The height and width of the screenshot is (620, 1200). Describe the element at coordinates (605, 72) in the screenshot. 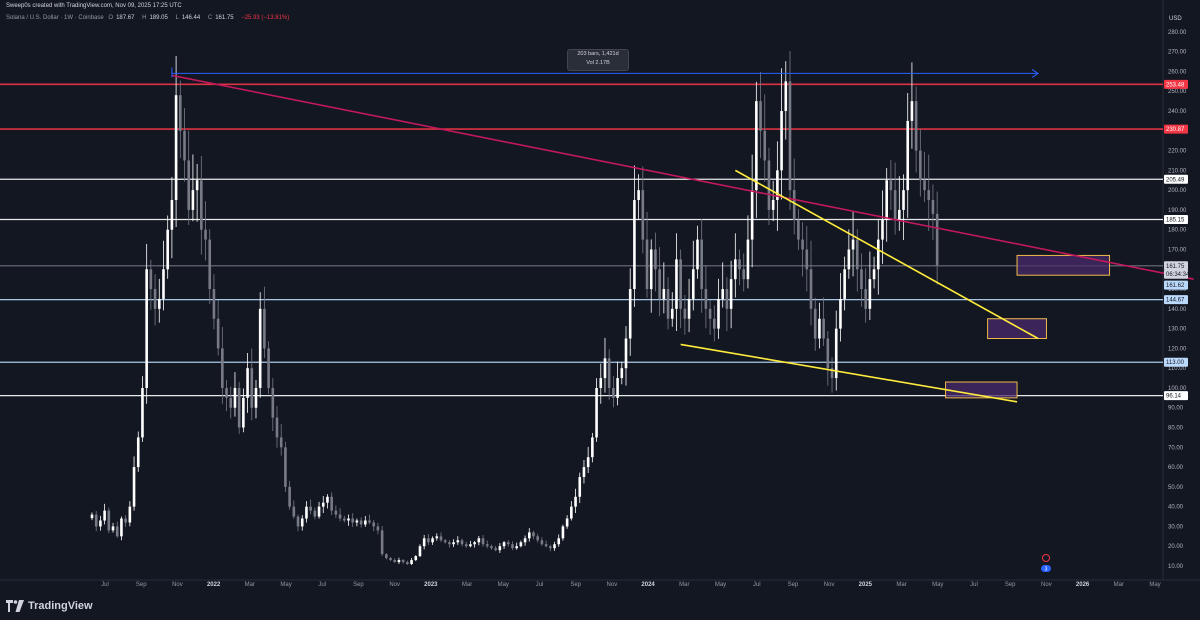

I see `measure-arrow` at that location.